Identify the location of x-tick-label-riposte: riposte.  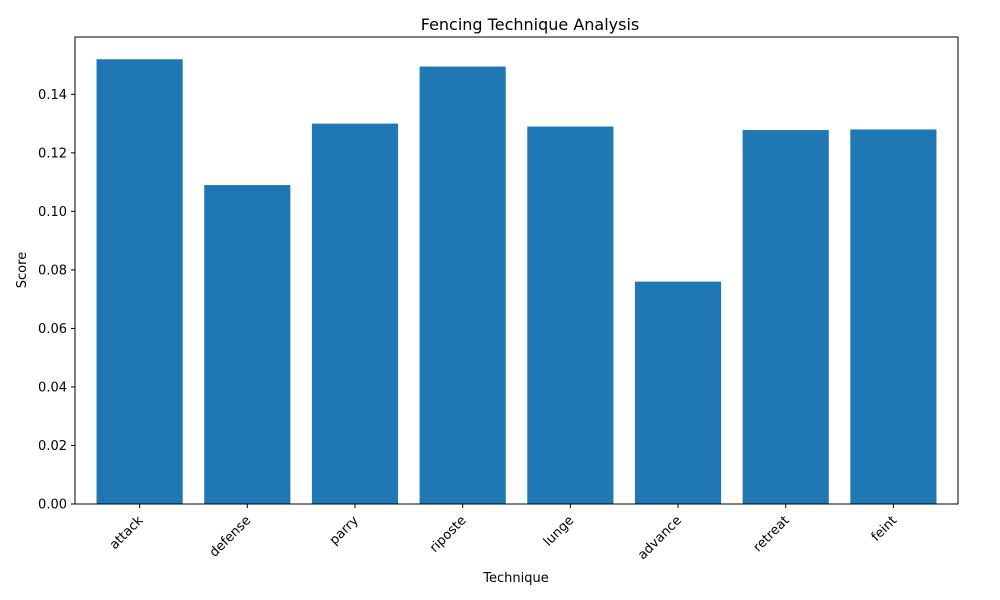
(448, 534).